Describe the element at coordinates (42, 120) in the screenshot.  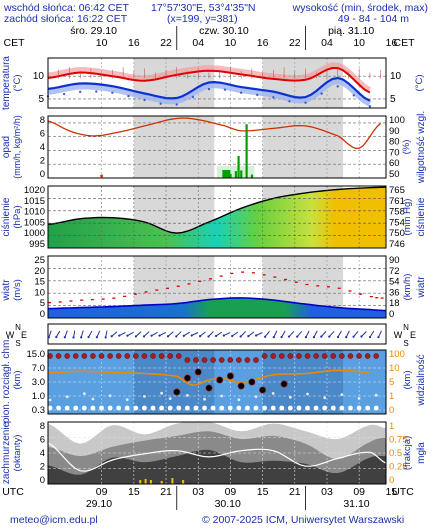
I see `precip-tick-left: 8` at that location.